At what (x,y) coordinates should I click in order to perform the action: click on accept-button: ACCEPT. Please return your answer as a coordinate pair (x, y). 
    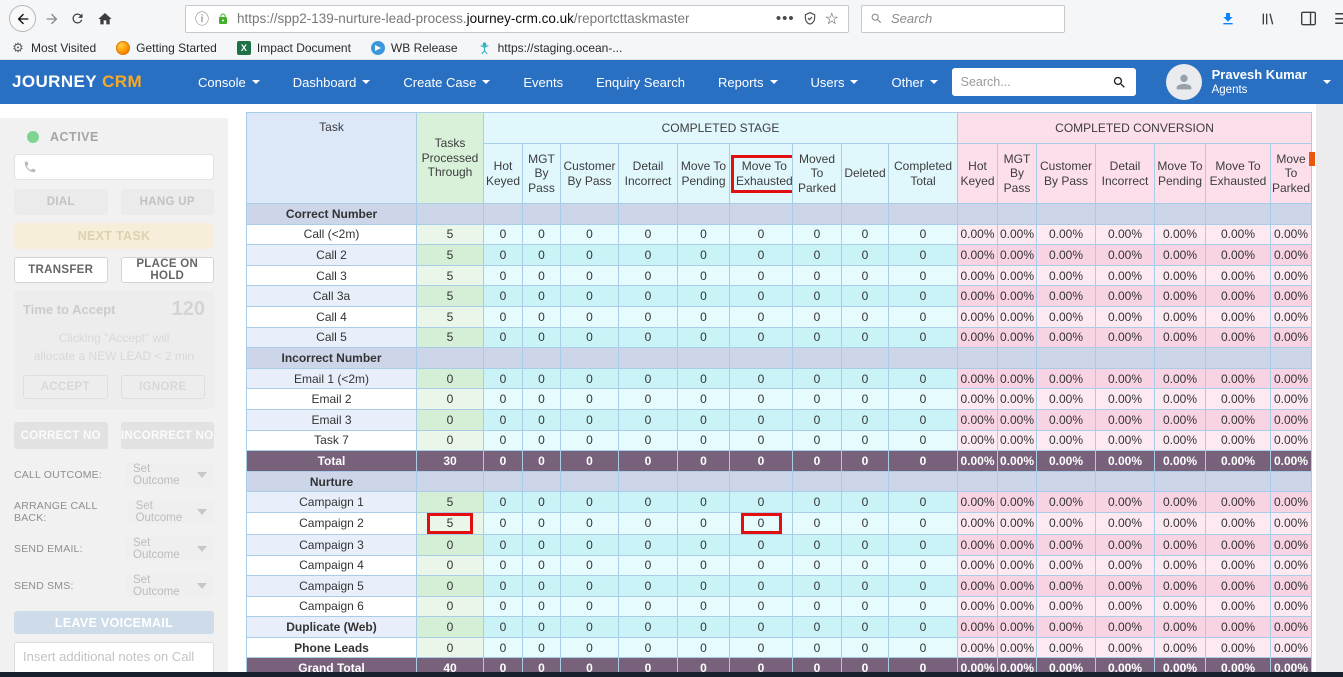
    Looking at the image, I should click on (65, 387).